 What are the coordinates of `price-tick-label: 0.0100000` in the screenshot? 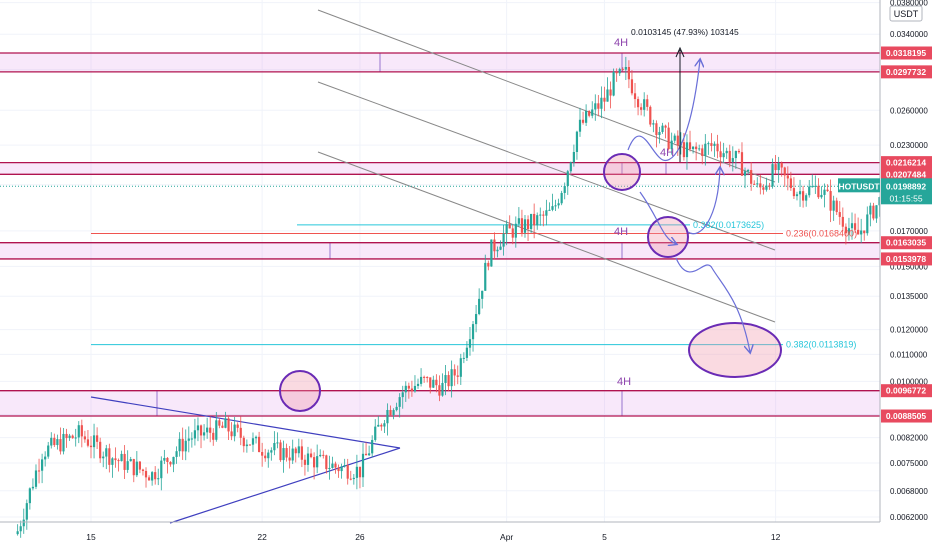 It's located at (909, 381).